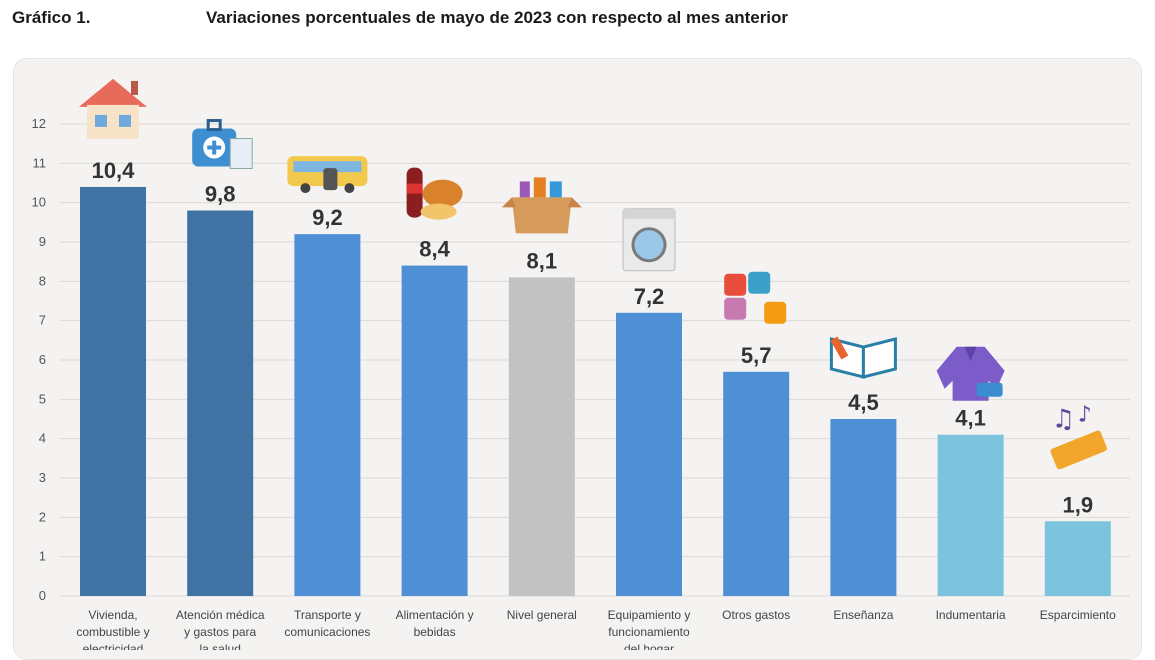  Describe the element at coordinates (327, 632) in the screenshot. I see `category-label: comunicaciones` at that location.